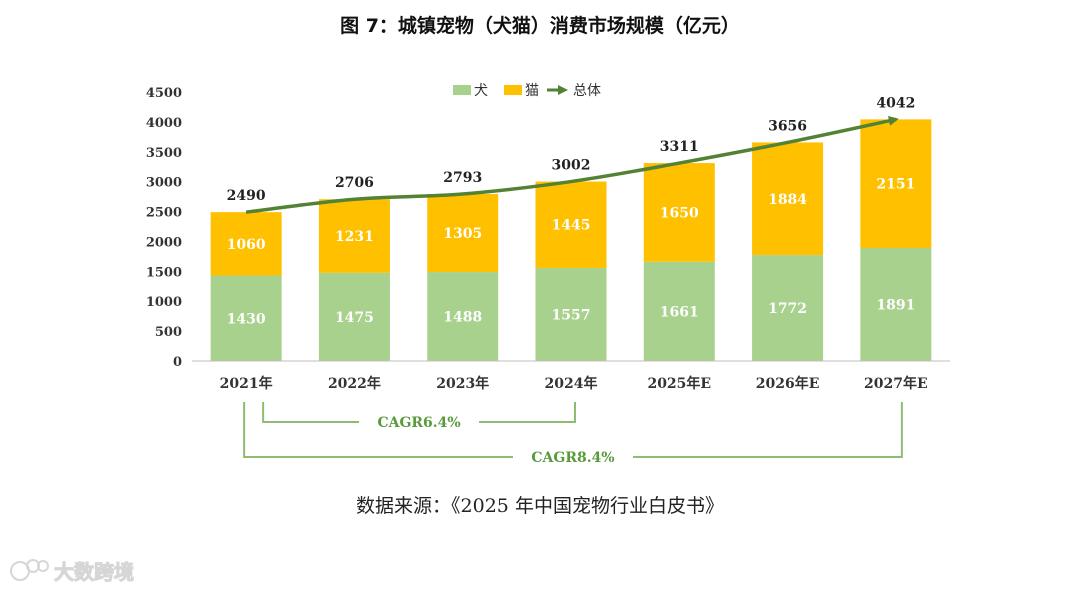 Image resolution: width=1080 pixels, height=592 pixels. I want to click on y-tick-label: 1500, so click(164, 272).